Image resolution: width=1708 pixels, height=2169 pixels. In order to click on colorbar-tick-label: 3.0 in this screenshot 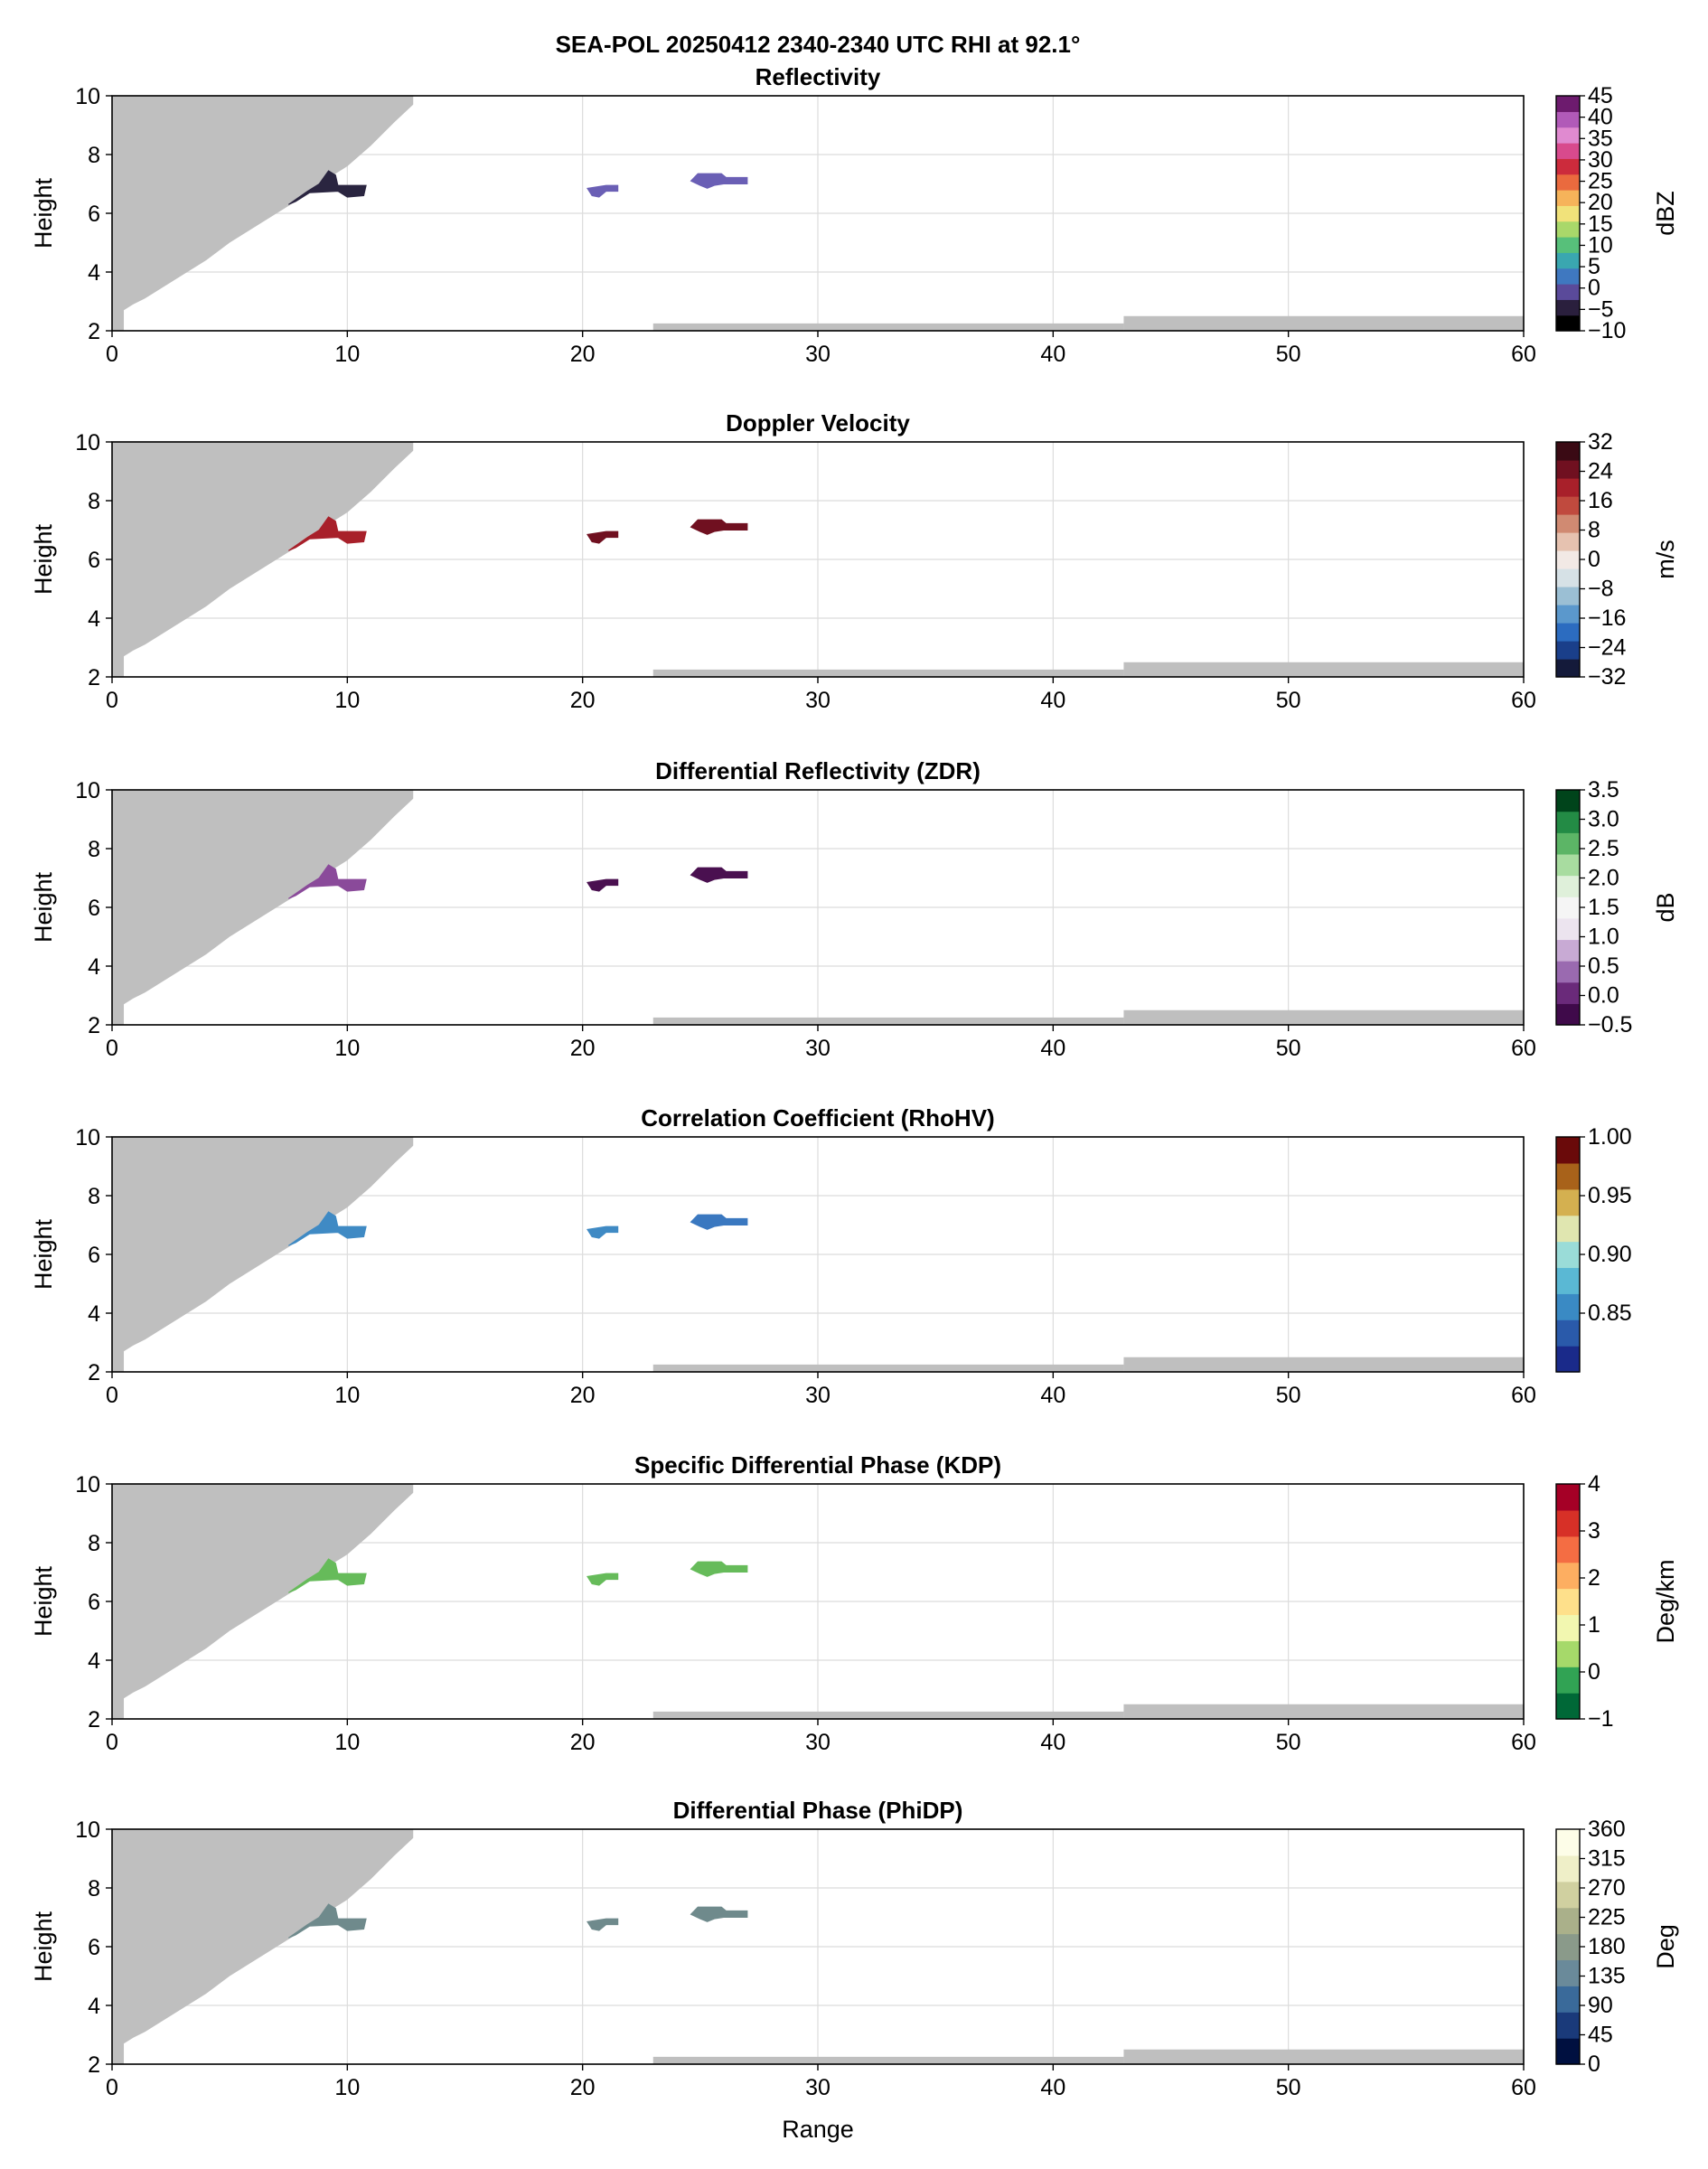, I will do `click(1603, 820)`.